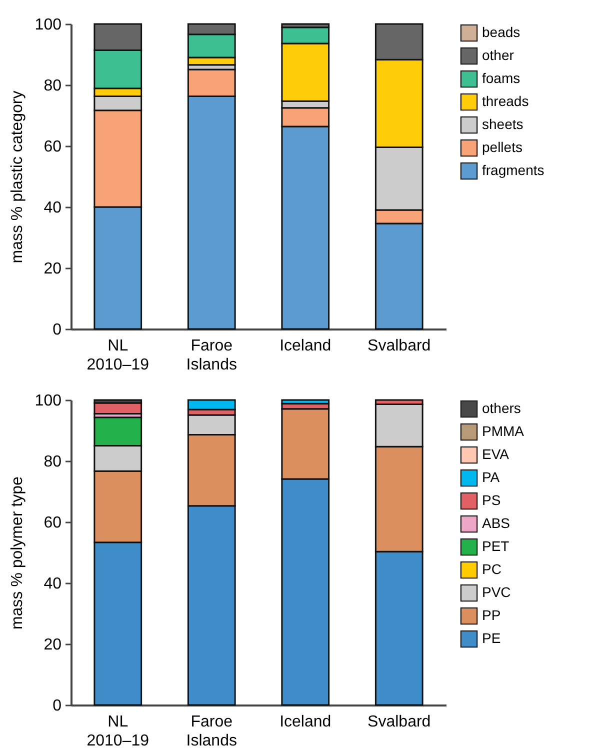  Describe the element at coordinates (496, 592) in the screenshot. I see `legend-label: PVC` at that location.